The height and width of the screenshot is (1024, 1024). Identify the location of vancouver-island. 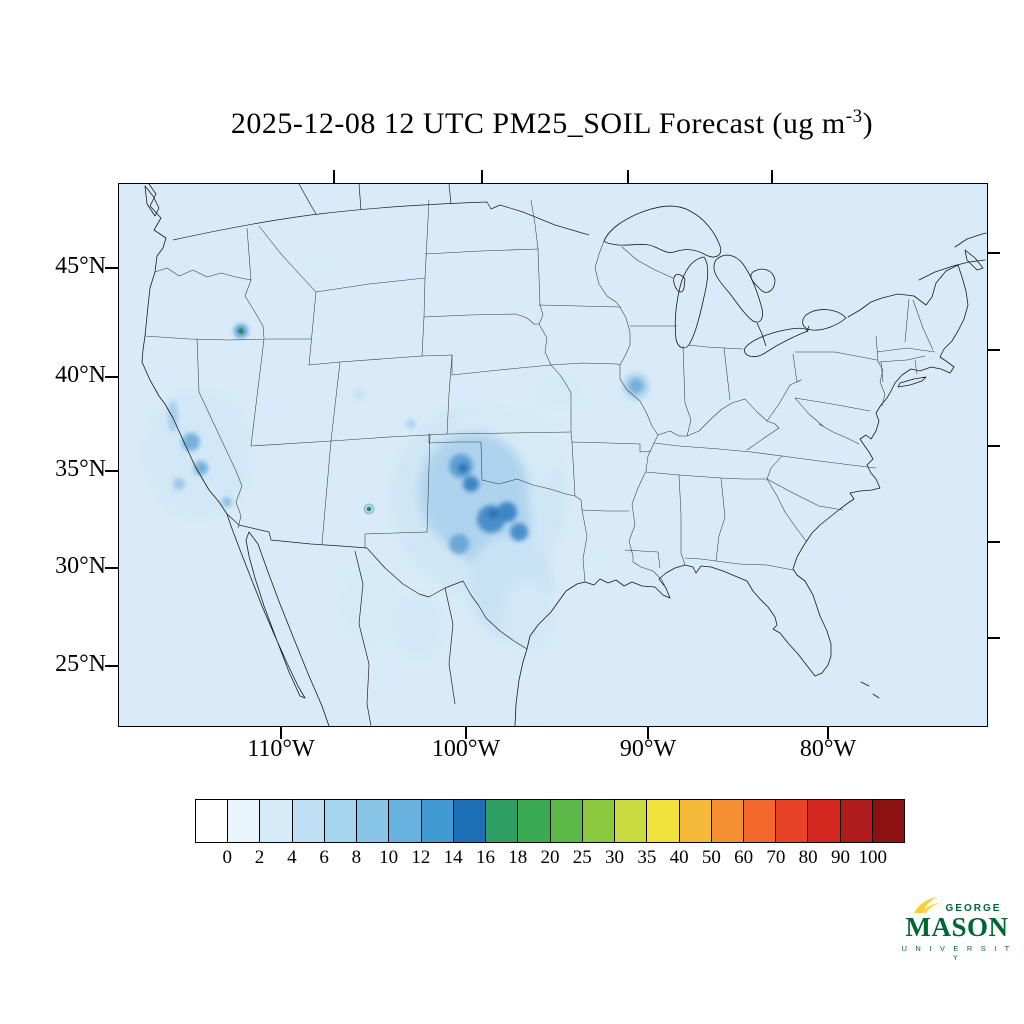
(152, 201).